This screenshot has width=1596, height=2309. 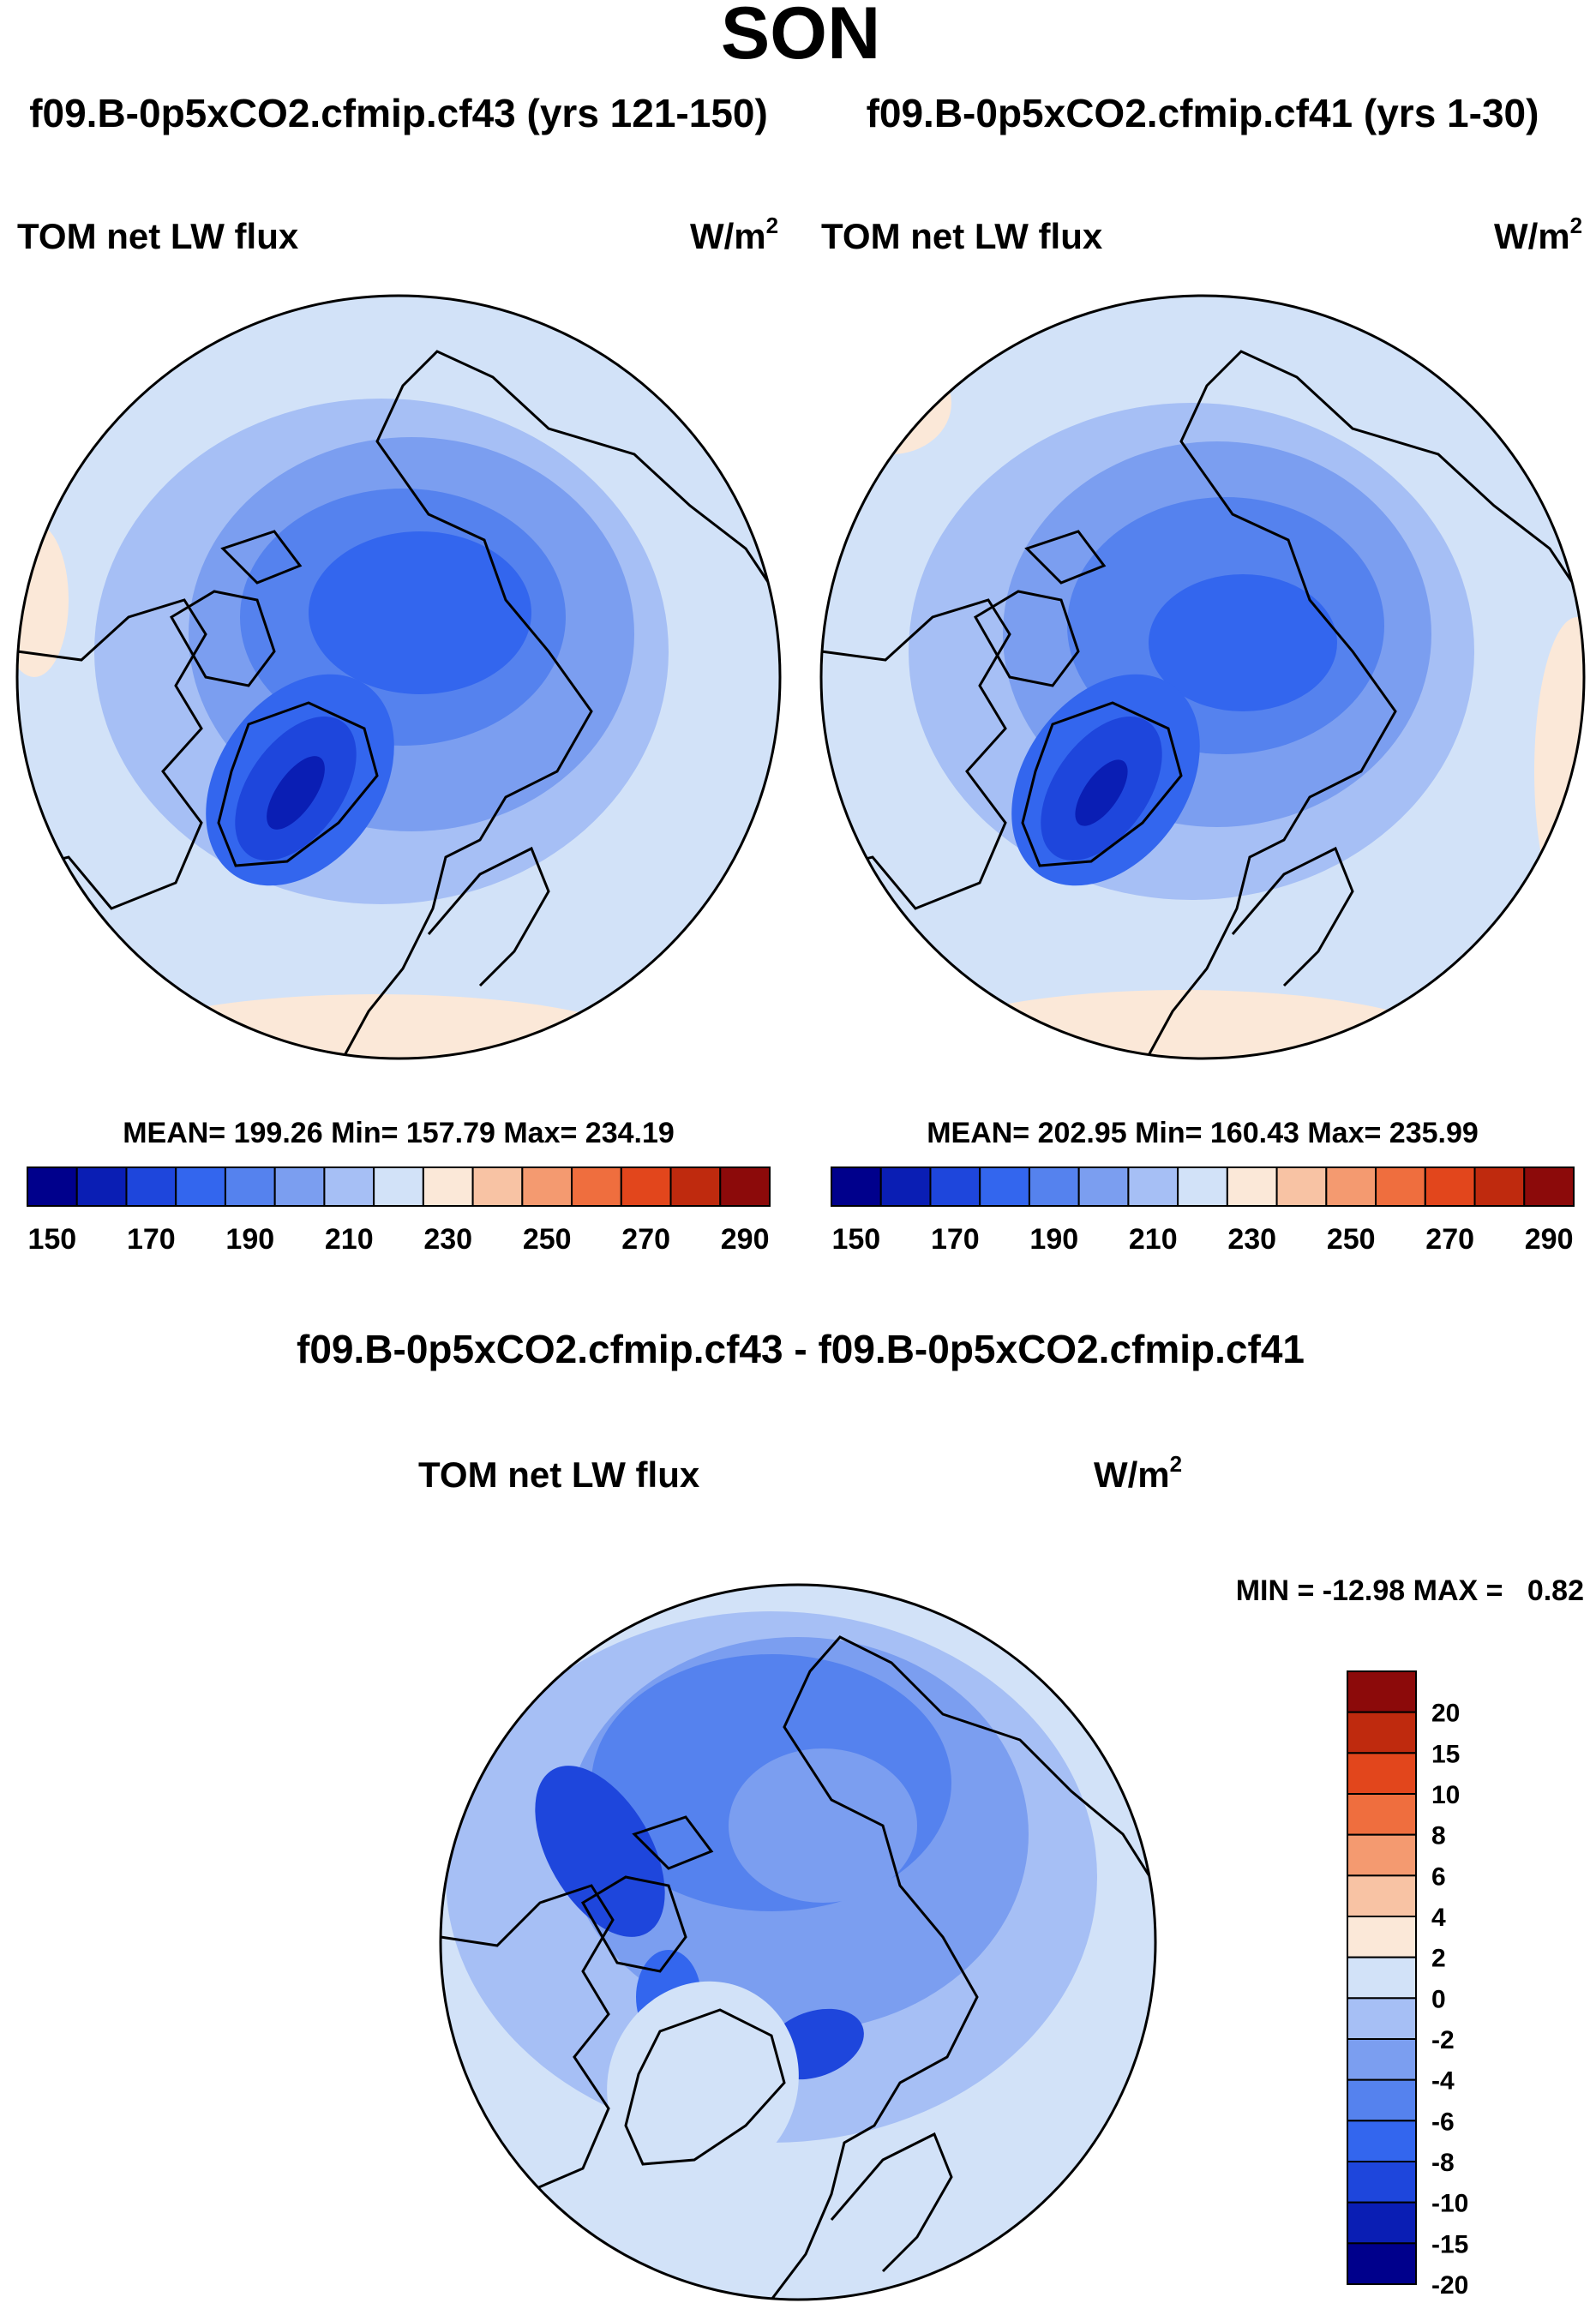 I want to click on panel2-colorbar-tick: 190, so click(x=1053, y=1239).